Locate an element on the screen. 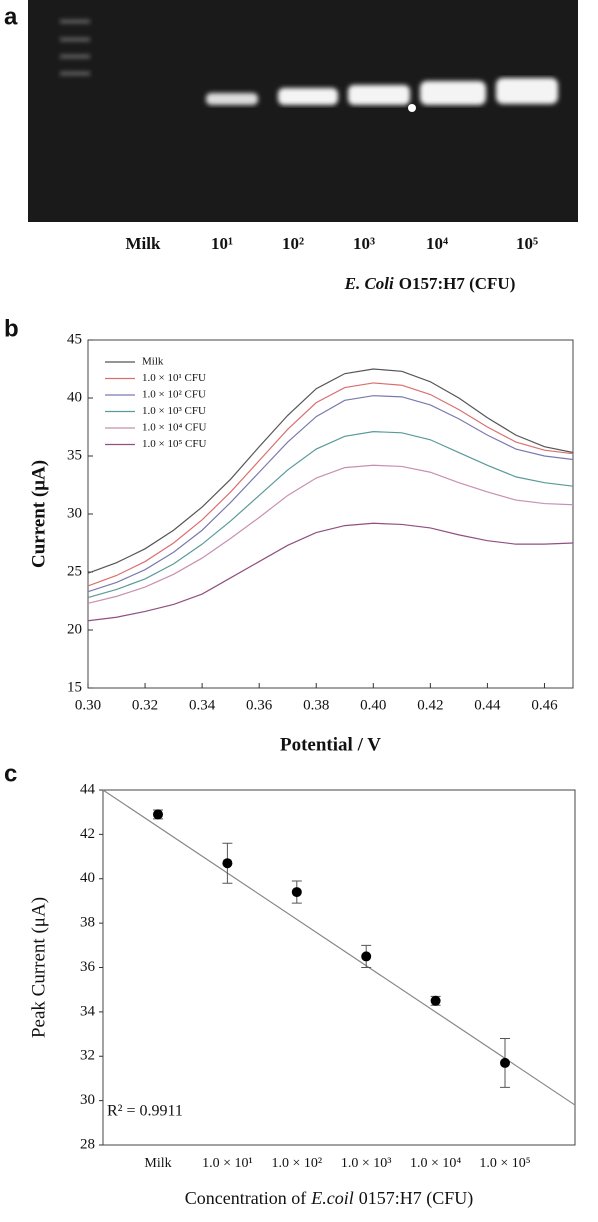  y-tick-label: 35 is located at coordinates (74, 455).